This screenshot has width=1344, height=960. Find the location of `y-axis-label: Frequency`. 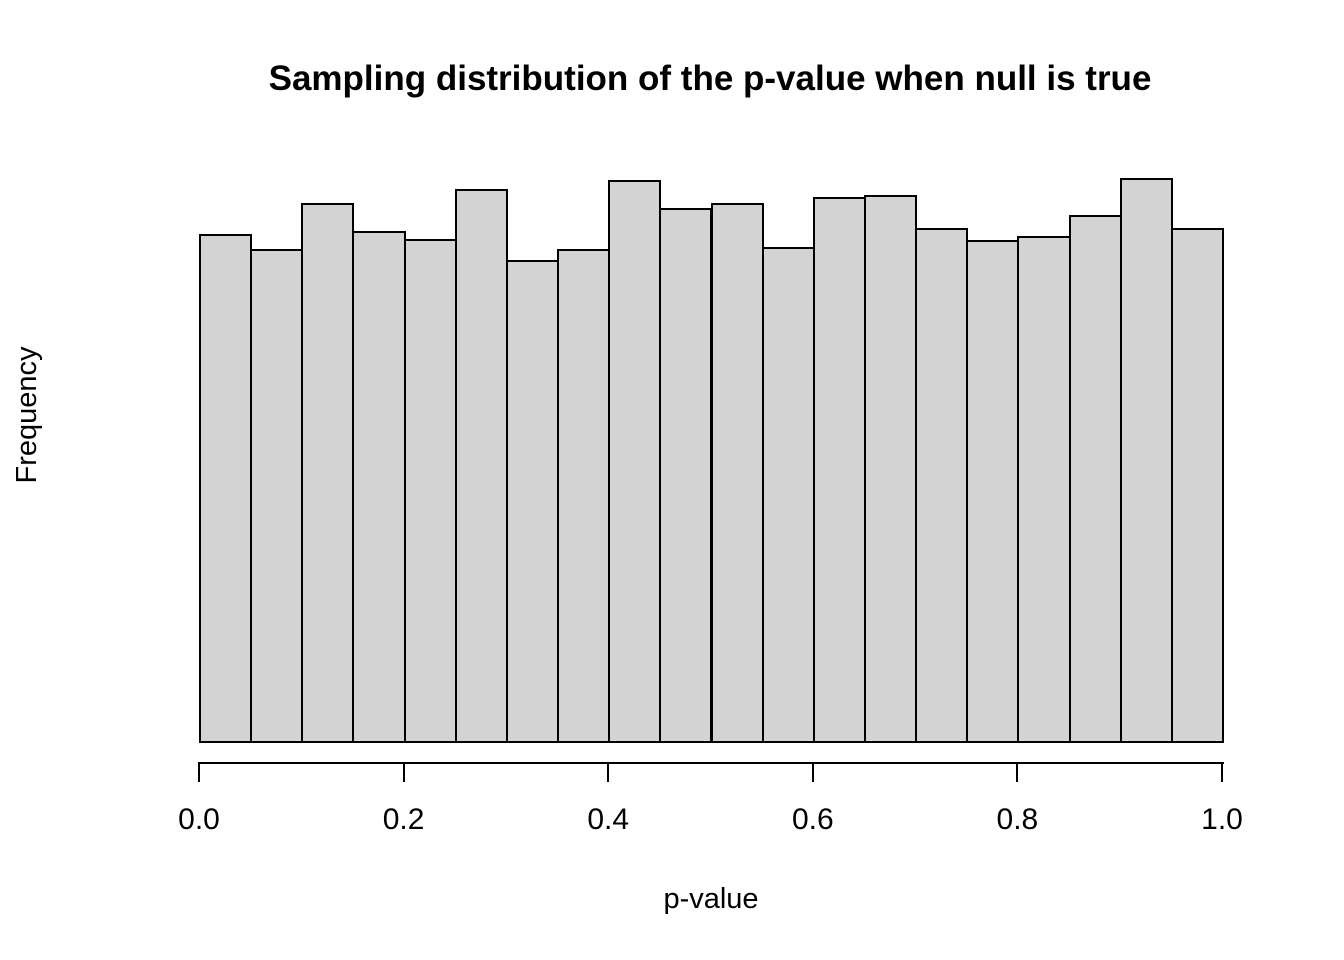

y-axis-label: Frequency is located at coordinates (27, 415).